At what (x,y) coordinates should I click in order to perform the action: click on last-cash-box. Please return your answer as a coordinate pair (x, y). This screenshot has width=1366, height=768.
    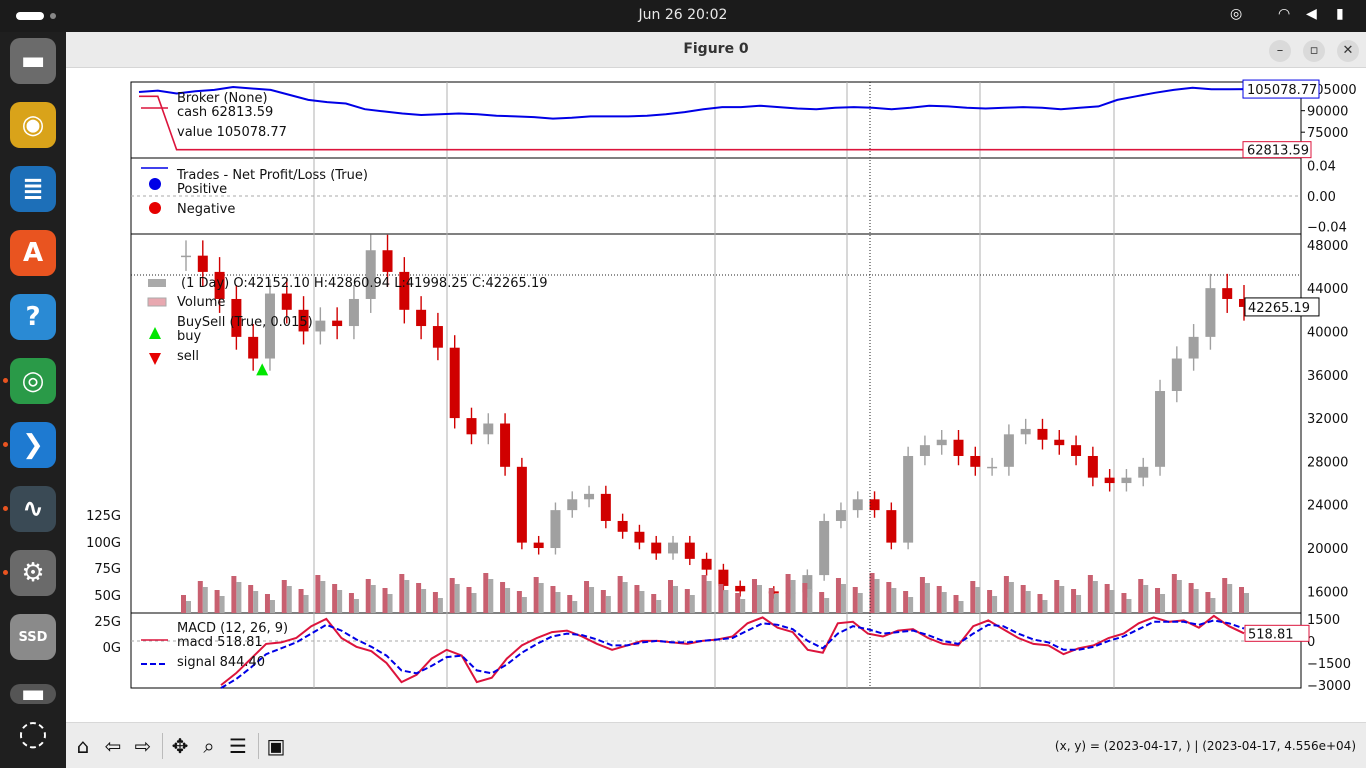
    Looking at the image, I should click on (1277, 150).